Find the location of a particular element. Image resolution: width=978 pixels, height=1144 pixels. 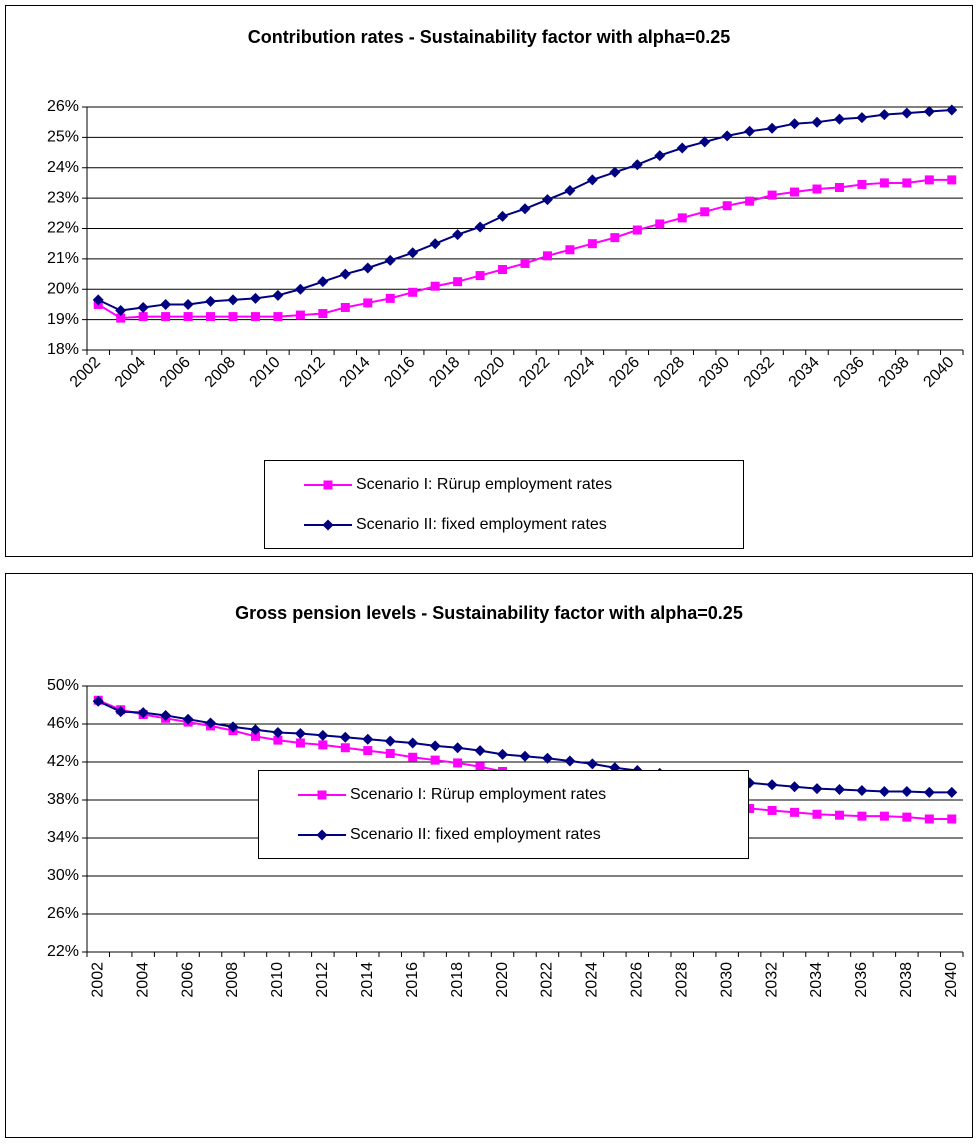

y-tick-label: 22% is located at coordinates (63, 228).